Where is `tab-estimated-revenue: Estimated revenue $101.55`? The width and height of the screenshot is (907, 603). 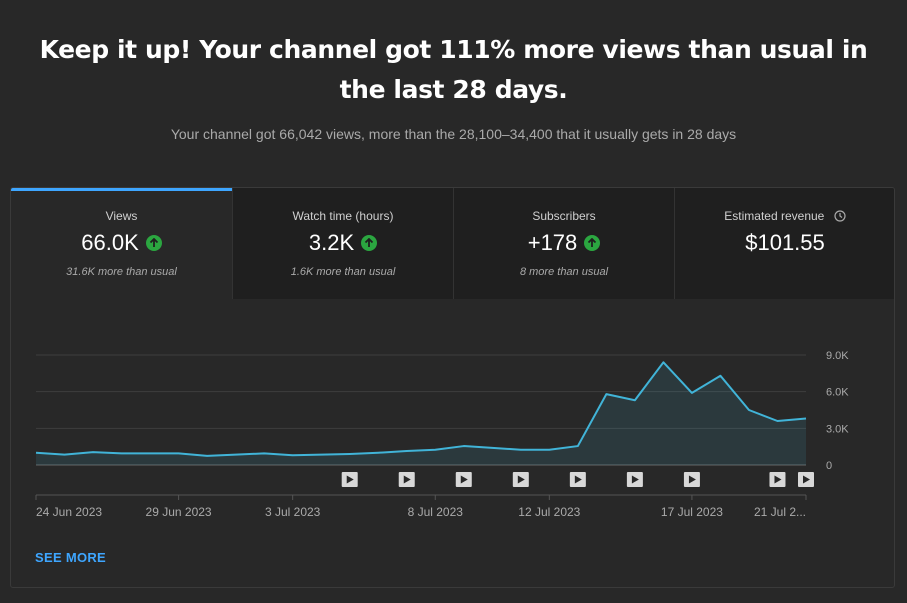 tab-estimated-revenue: Estimated revenue $101.55 is located at coordinates (784, 243).